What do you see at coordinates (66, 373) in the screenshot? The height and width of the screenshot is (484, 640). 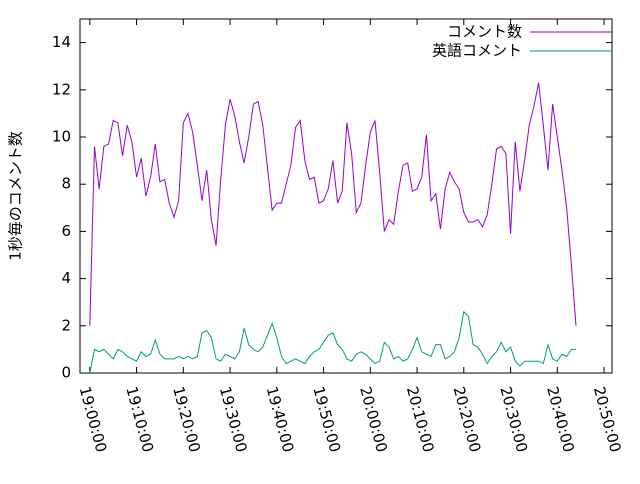 I see `y-tick-label: 0` at bounding box center [66, 373].